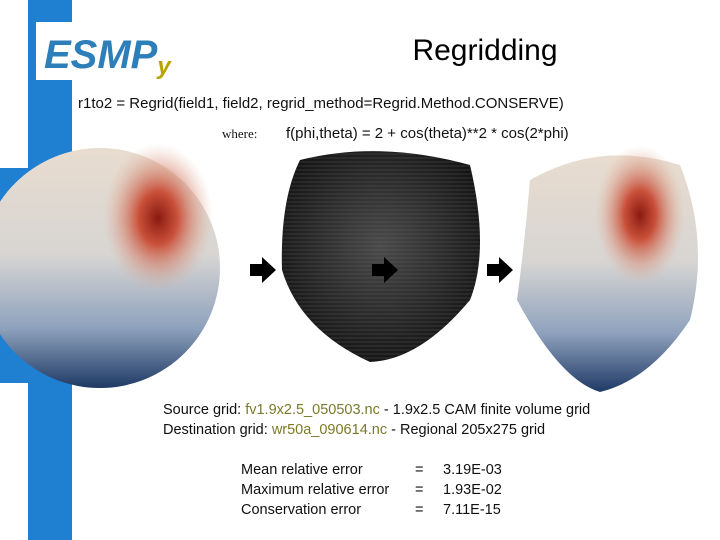  What do you see at coordinates (239, 133) in the screenshot?
I see `where-label: where:` at bounding box center [239, 133].